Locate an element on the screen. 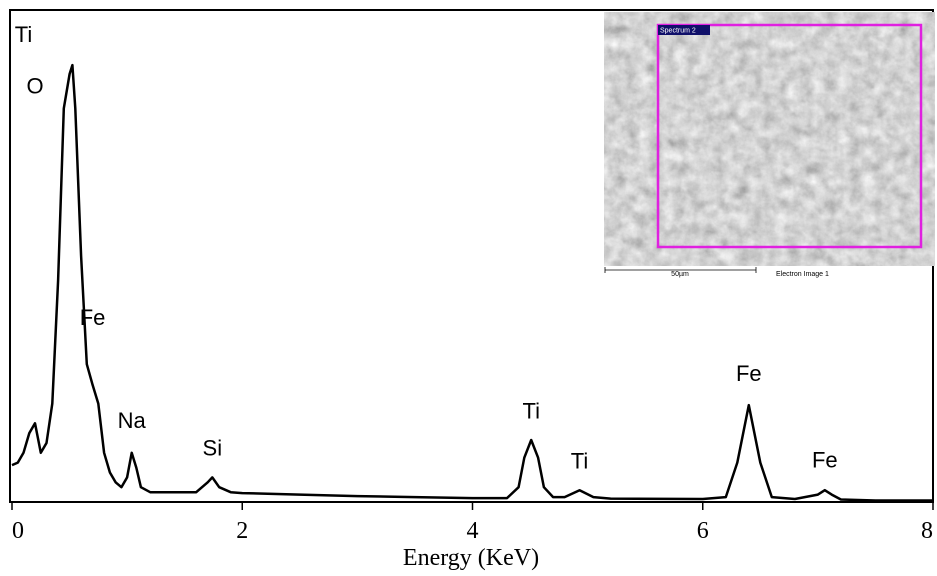 This screenshot has width=937, height=576. scale-label: 50µm is located at coordinates (680, 274).